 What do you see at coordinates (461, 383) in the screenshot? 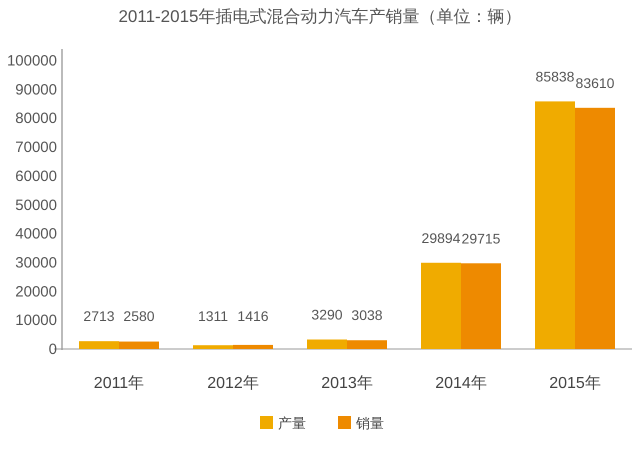
I see `x-tick-label: 2014年` at bounding box center [461, 383].